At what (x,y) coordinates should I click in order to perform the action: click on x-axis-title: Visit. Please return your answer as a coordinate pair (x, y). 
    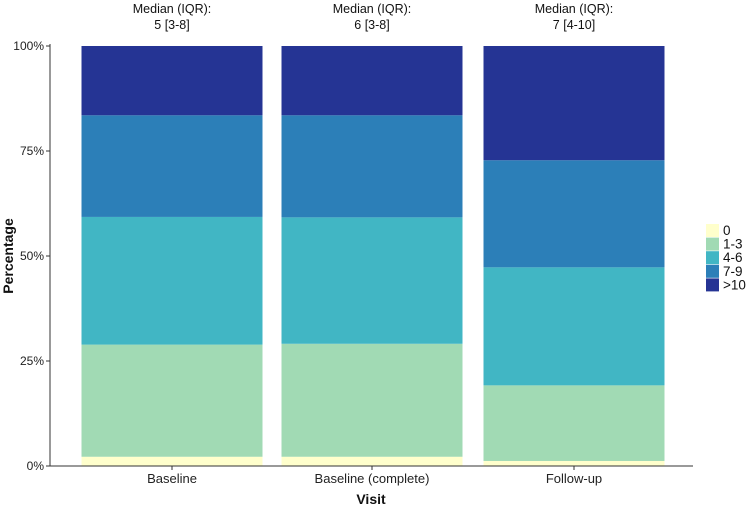
    Looking at the image, I should click on (371, 499).